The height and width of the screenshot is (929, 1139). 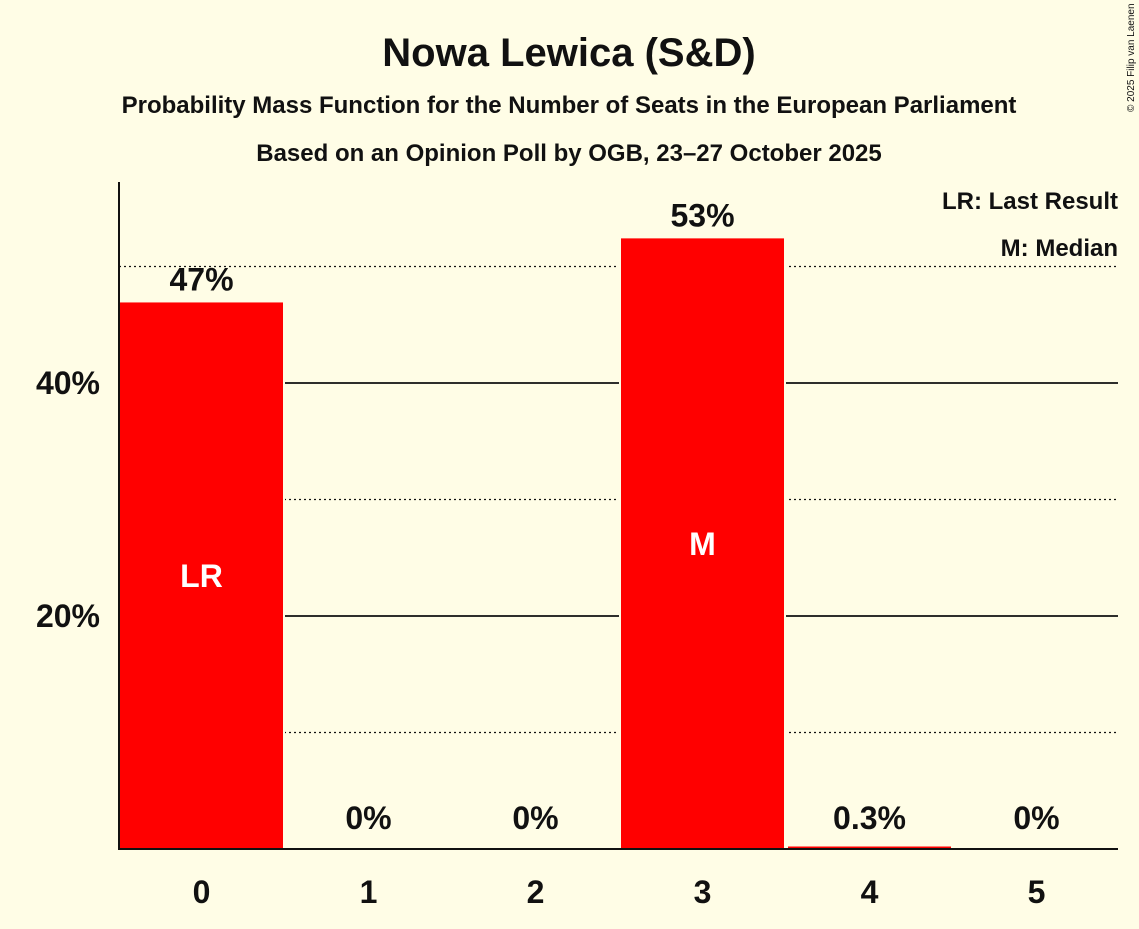 I want to click on data-label-0: 47%, so click(x=201, y=279).